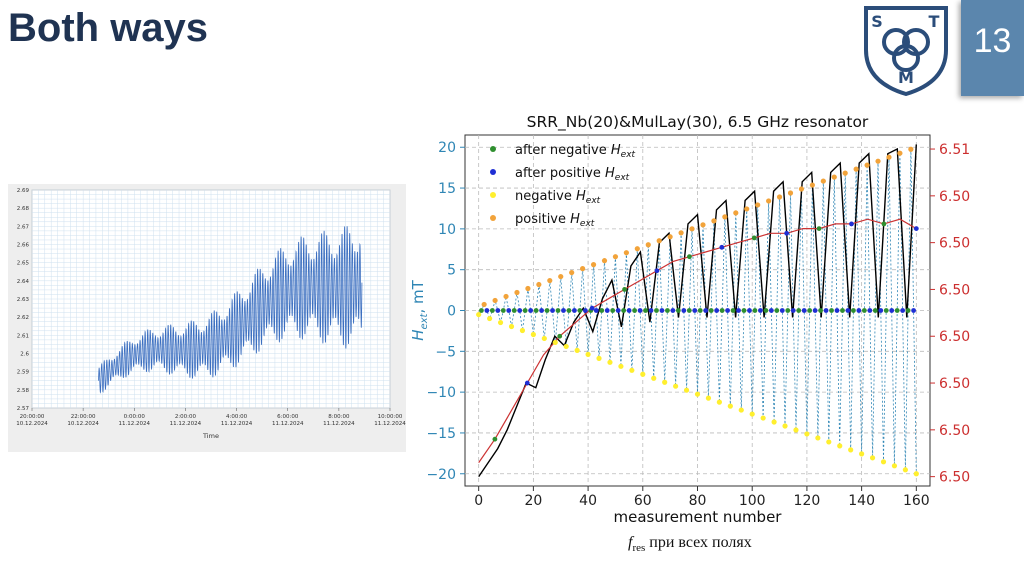 Image resolution: width=1024 pixels, height=574 pixels. What do you see at coordinates (83, 417) in the screenshot?
I see `x-tick-time: 22:00:00` at bounding box center [83, 417].